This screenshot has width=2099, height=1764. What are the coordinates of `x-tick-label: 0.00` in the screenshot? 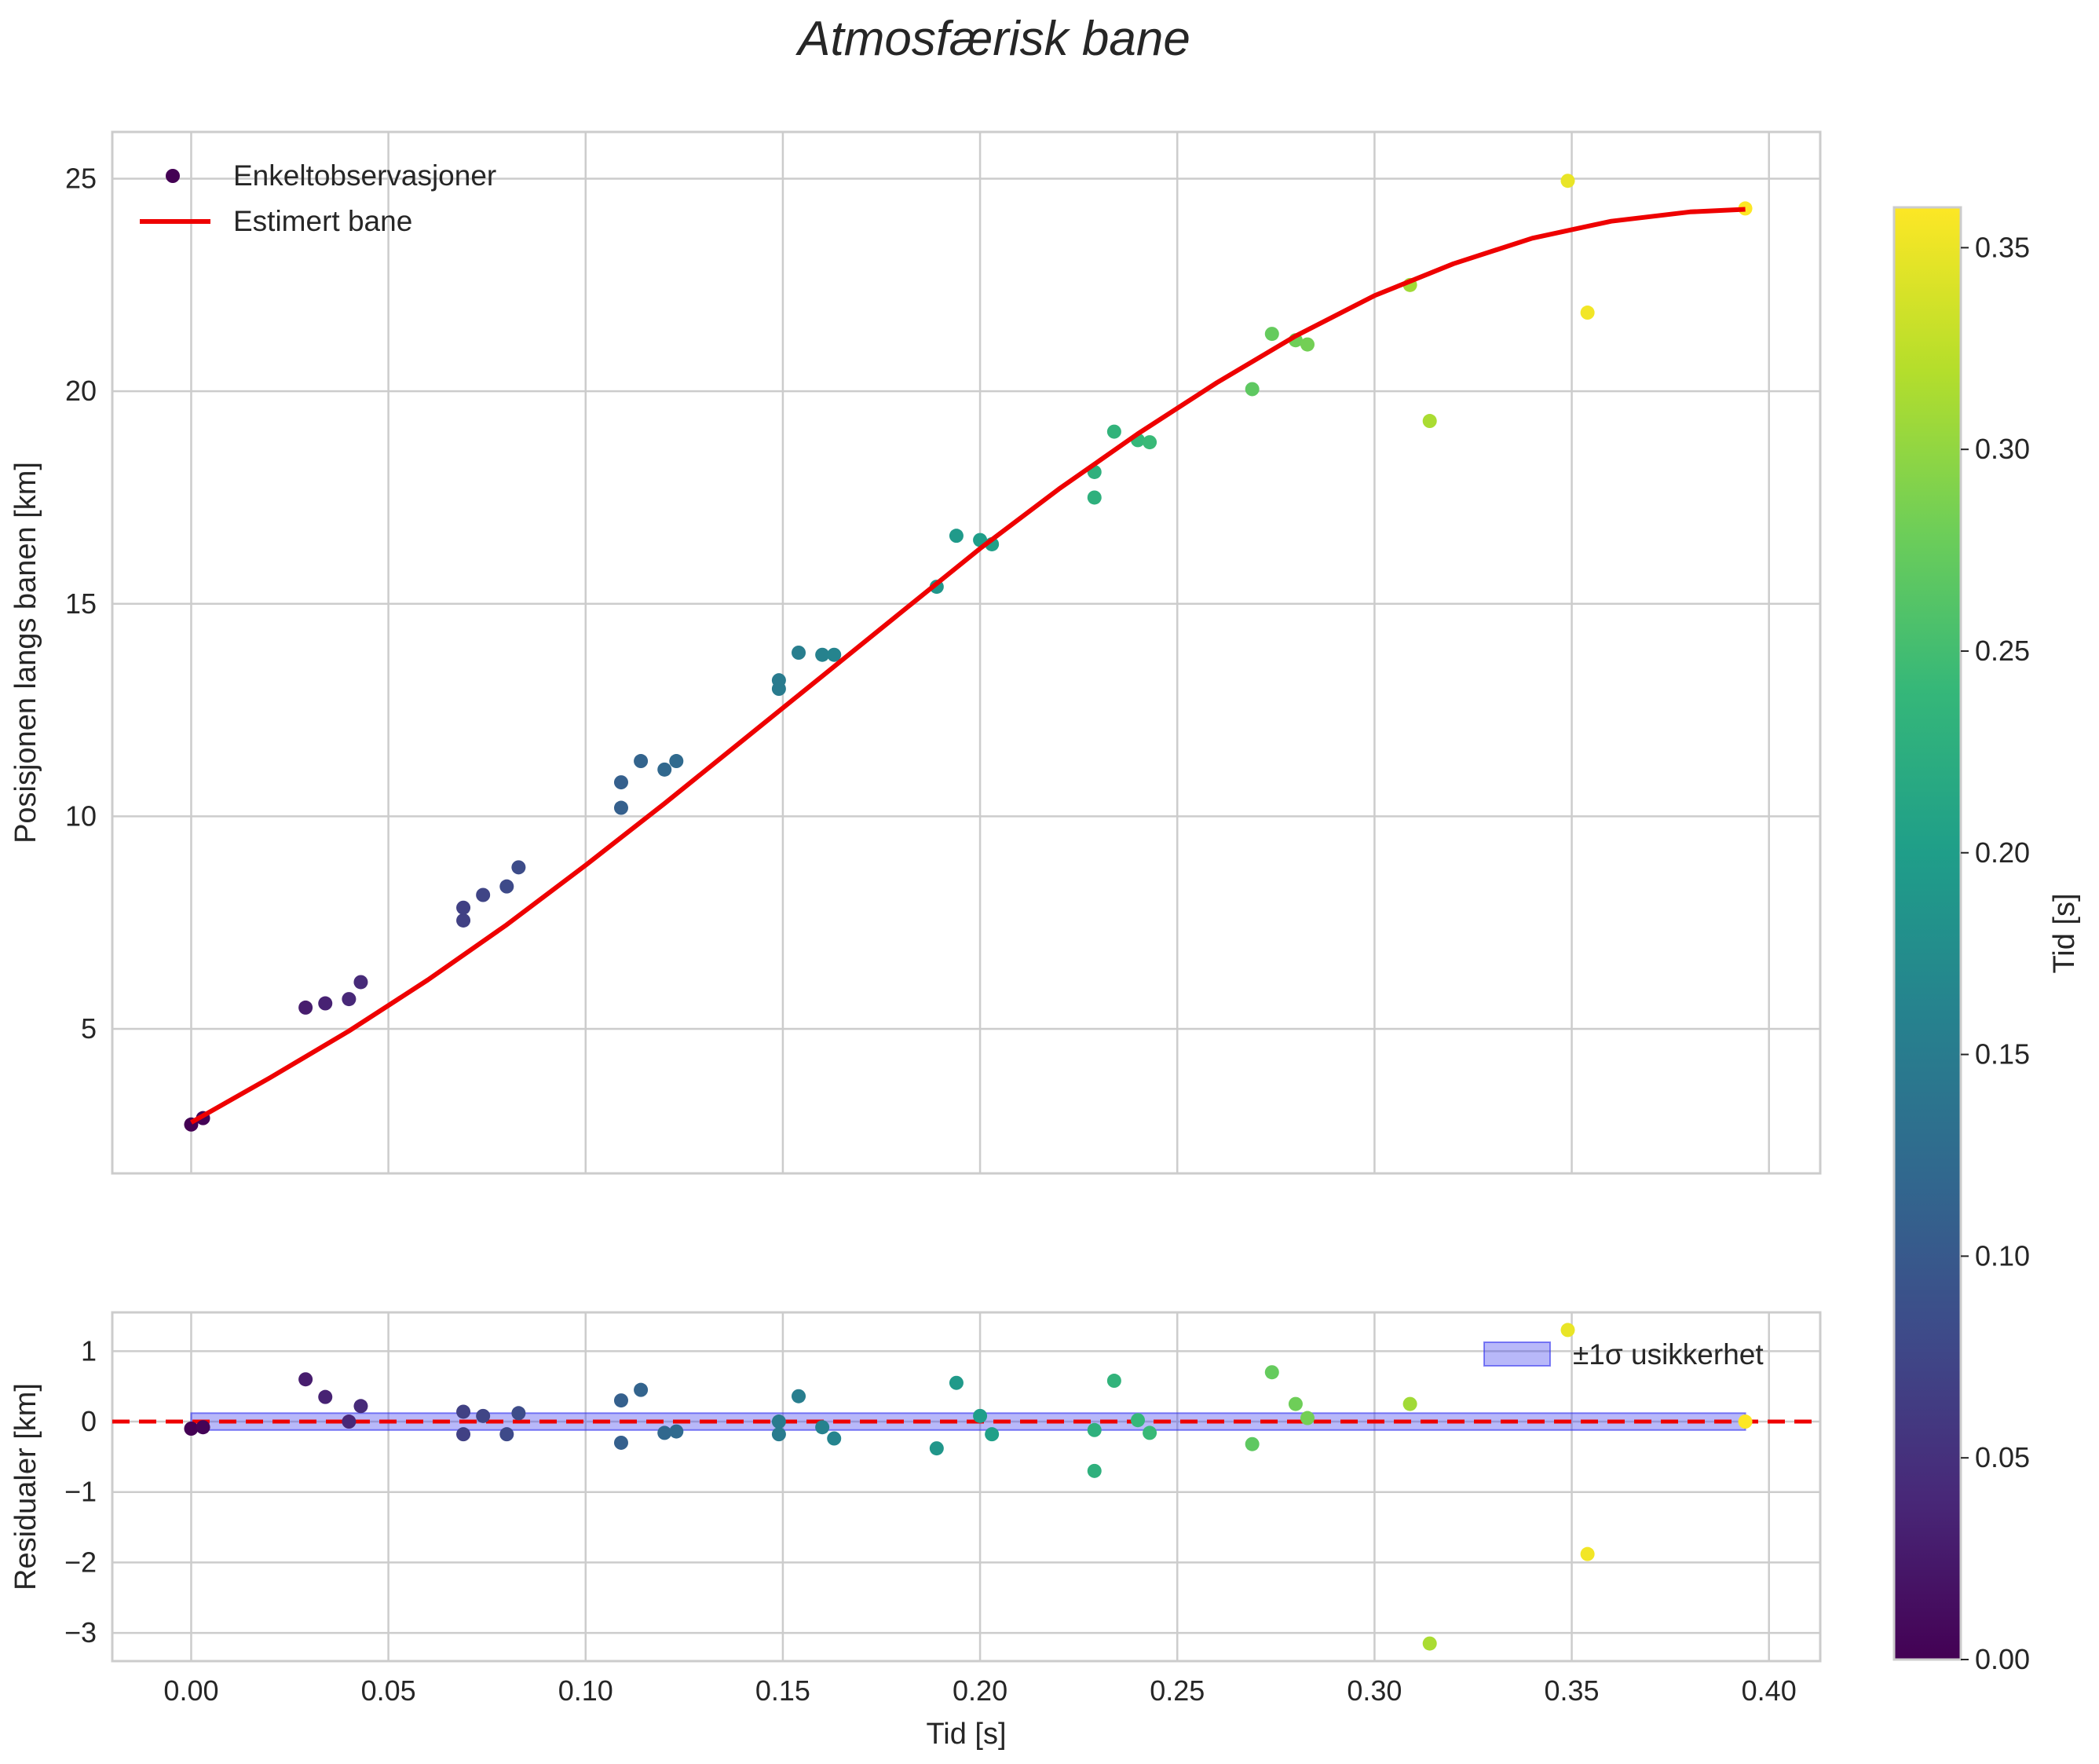 It's located at (190, 1690).